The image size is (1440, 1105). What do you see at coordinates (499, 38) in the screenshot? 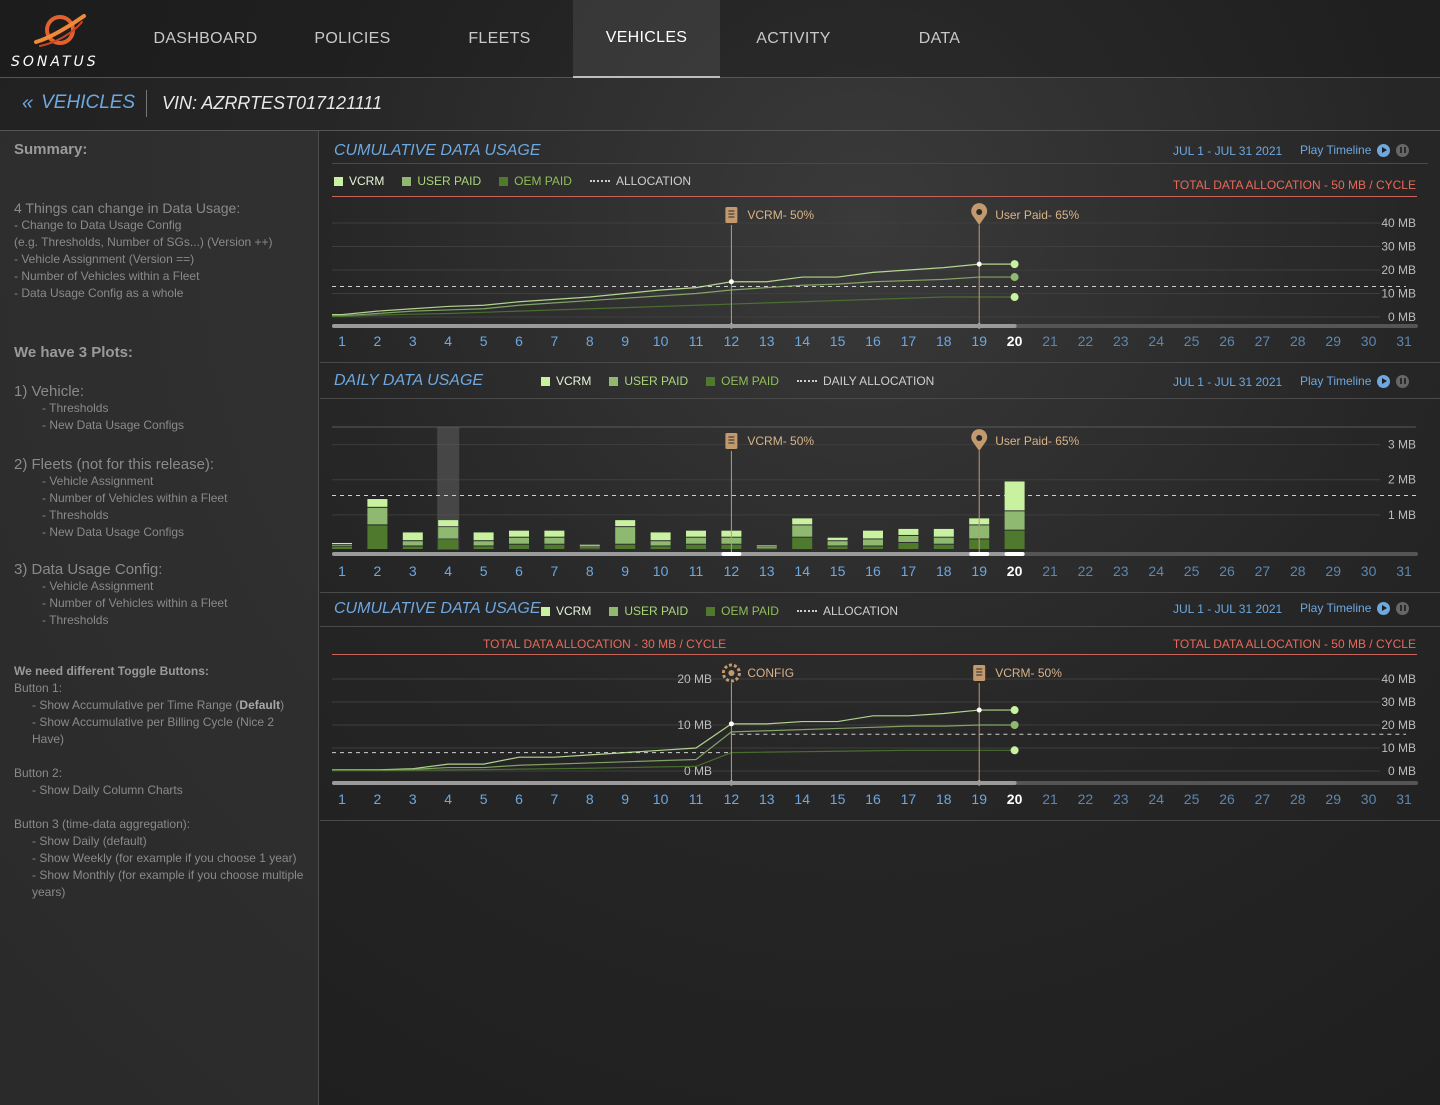
I see `tab-fleets: FLEETS` at bounding box center [499, 38].